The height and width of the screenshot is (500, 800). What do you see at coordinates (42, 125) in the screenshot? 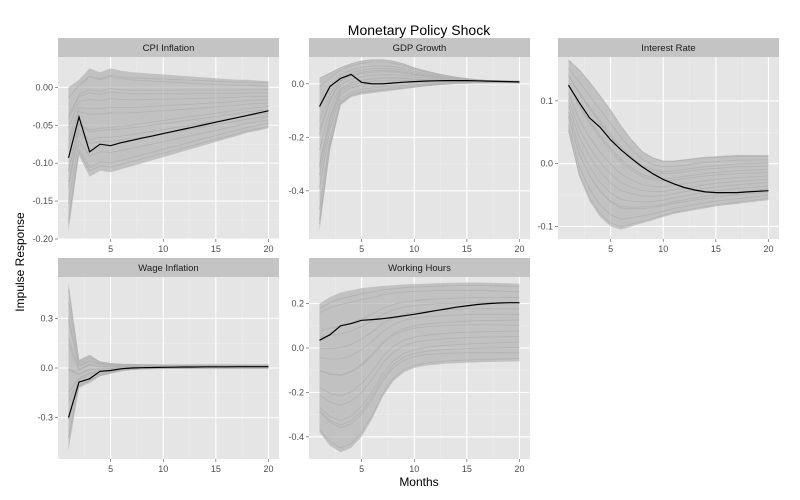
I see `y-tick-label: -0.05` at bounding box center [42, 125].